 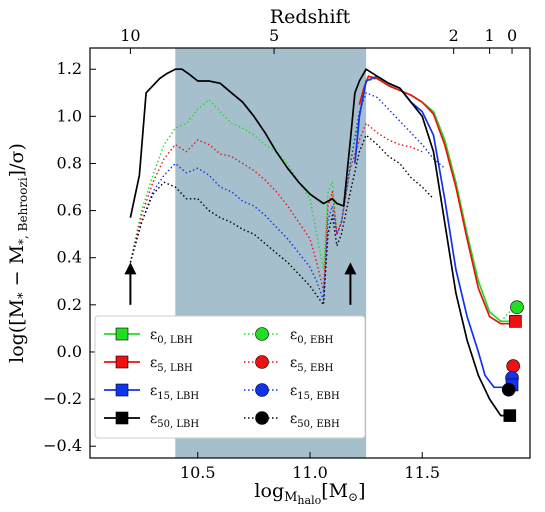 What do you see at coordinates (312, 364) in the screenshot?
I see `legend-label-3: ε5, EBH` at bounding box center [312, 364].